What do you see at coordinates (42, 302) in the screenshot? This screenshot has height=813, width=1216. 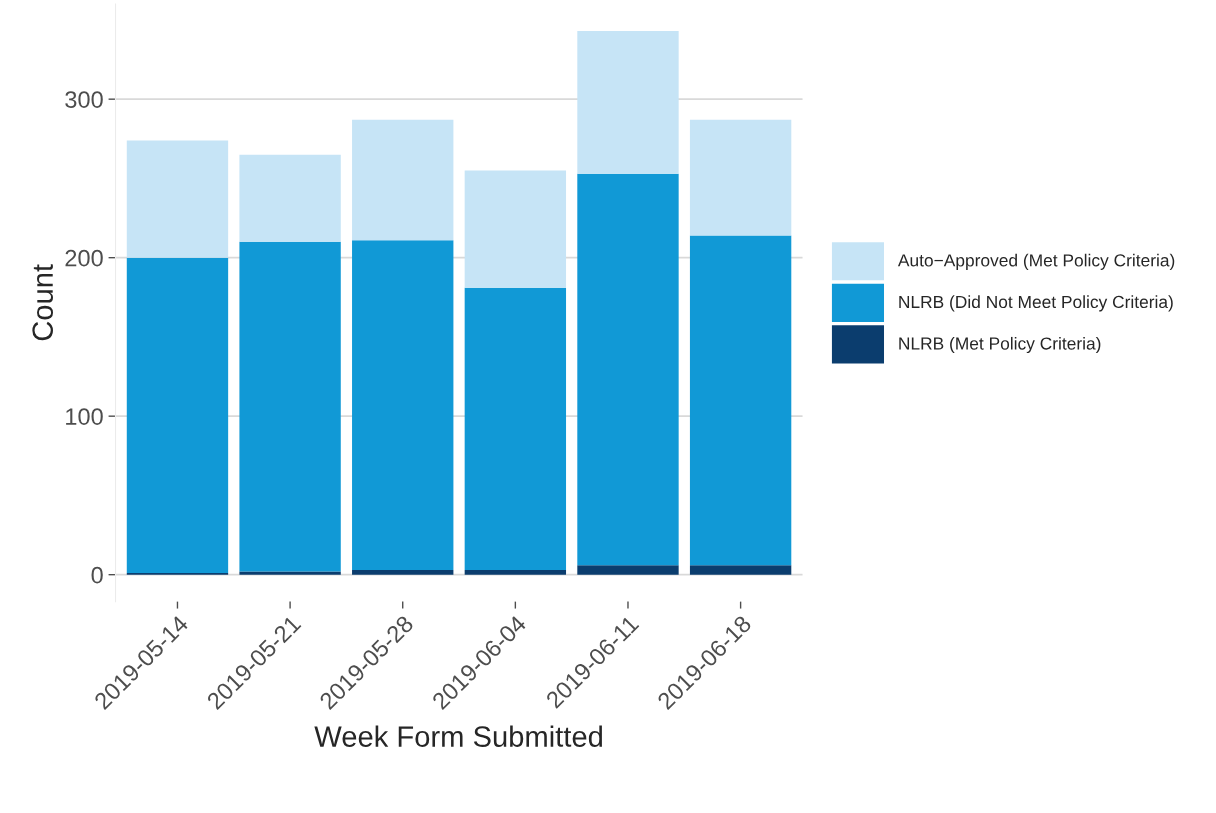 I see `y-axis-title: Count` at bounding box center [42, 302].